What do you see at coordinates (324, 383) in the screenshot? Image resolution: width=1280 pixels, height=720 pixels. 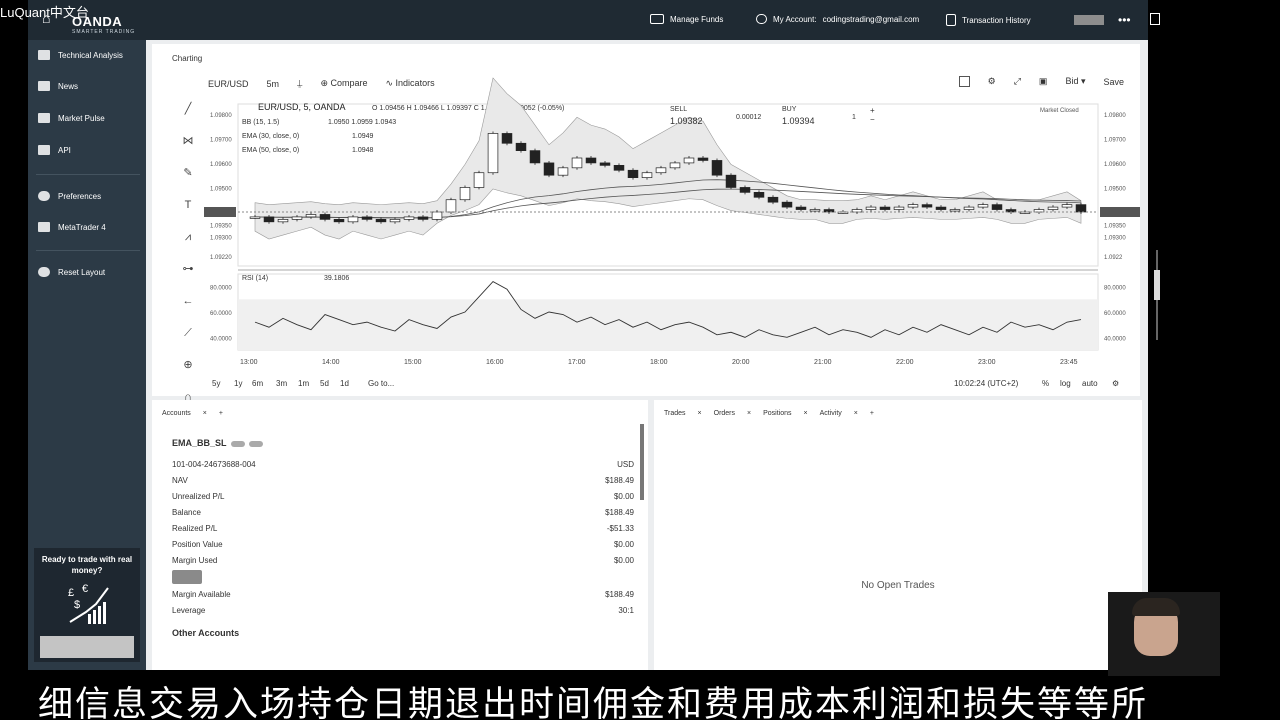 I see `range-5d: 5d` at bounding box center [324, 383].